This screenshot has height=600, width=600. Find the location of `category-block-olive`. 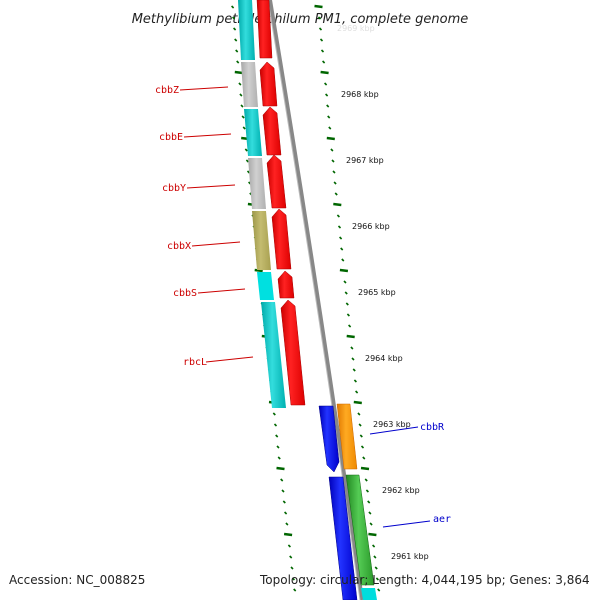

category-block-olive is located at coordinates (261, 240).